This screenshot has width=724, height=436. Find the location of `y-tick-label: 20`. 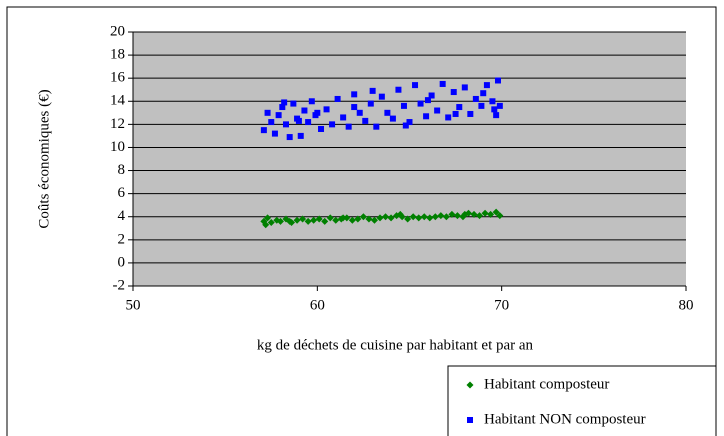

y-tick-label: 20 is located at coordinates (117, 31).